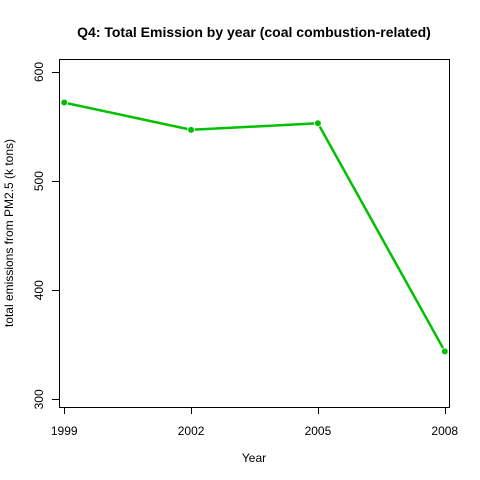 The width and height of the screenshot is (480, 480). What do you see at coordinates (64, 431) in the screenshot?
I see `x-tick-label-1999: 1999` at bounding box center [64, 431].